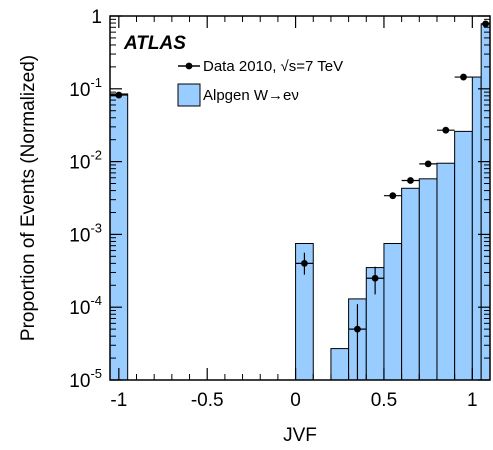  I want to click on legend-mc-label: Alpgen W→eν, so click(251, 95).